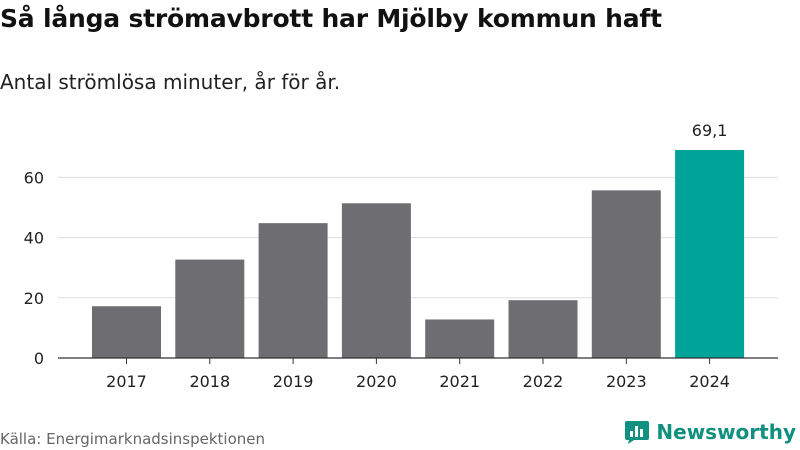 The height and width of the screenshot is (450, 800). I want to click on x-tick-label: 2022, so click(543, 381).